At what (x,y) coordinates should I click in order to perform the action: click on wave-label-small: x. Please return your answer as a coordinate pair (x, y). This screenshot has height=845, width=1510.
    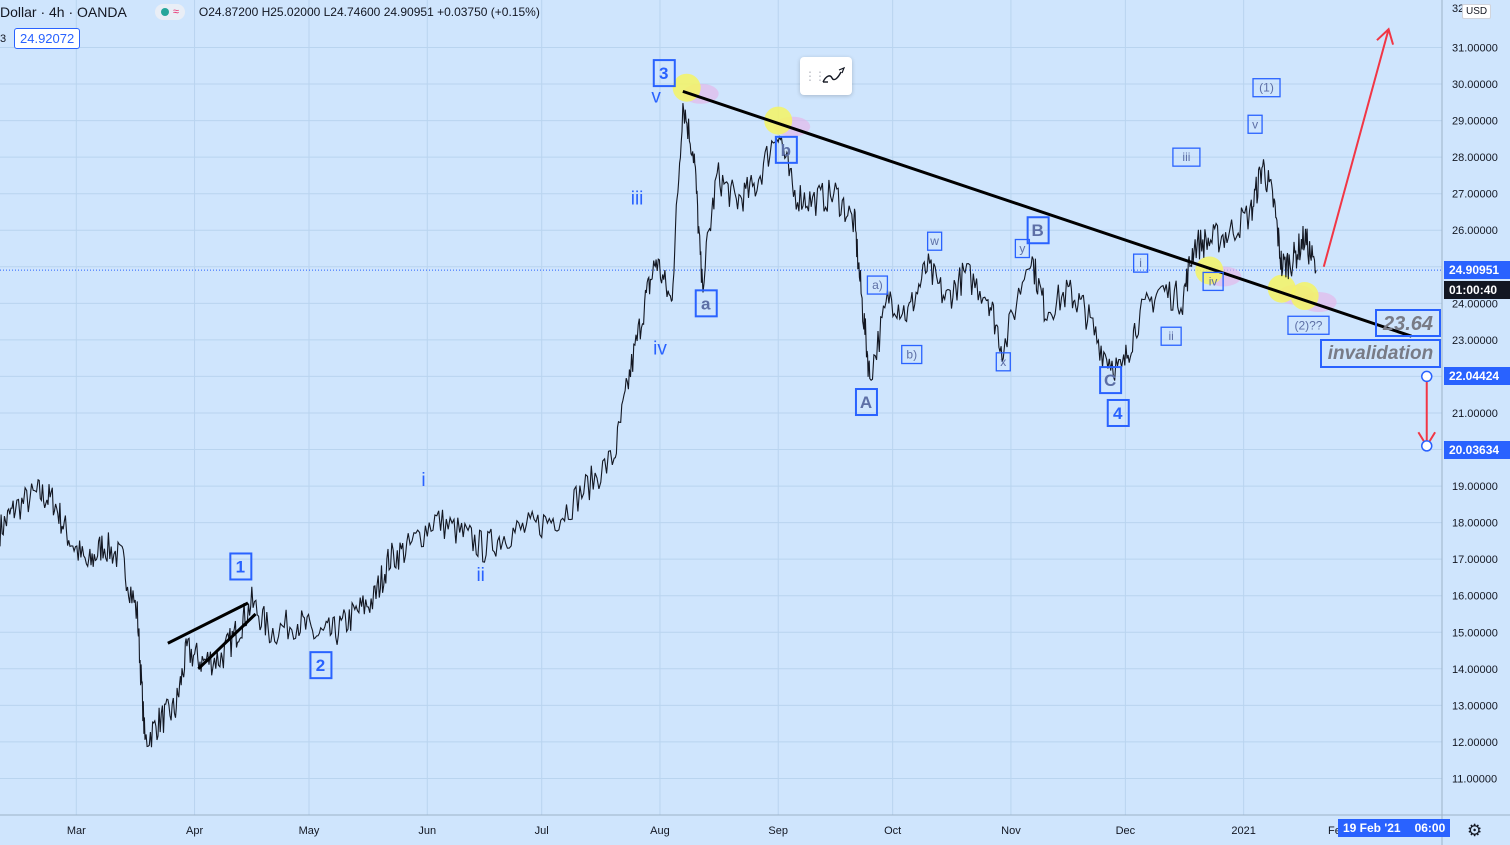
    Looking at the image, I should click on (1003, 362).